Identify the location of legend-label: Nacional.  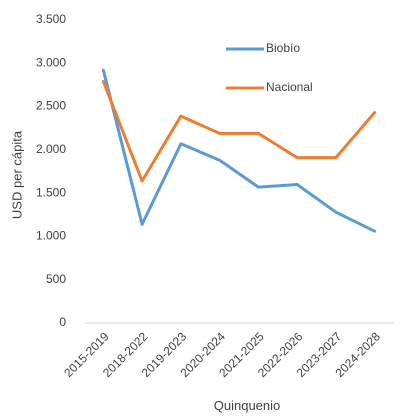
(289, 87).